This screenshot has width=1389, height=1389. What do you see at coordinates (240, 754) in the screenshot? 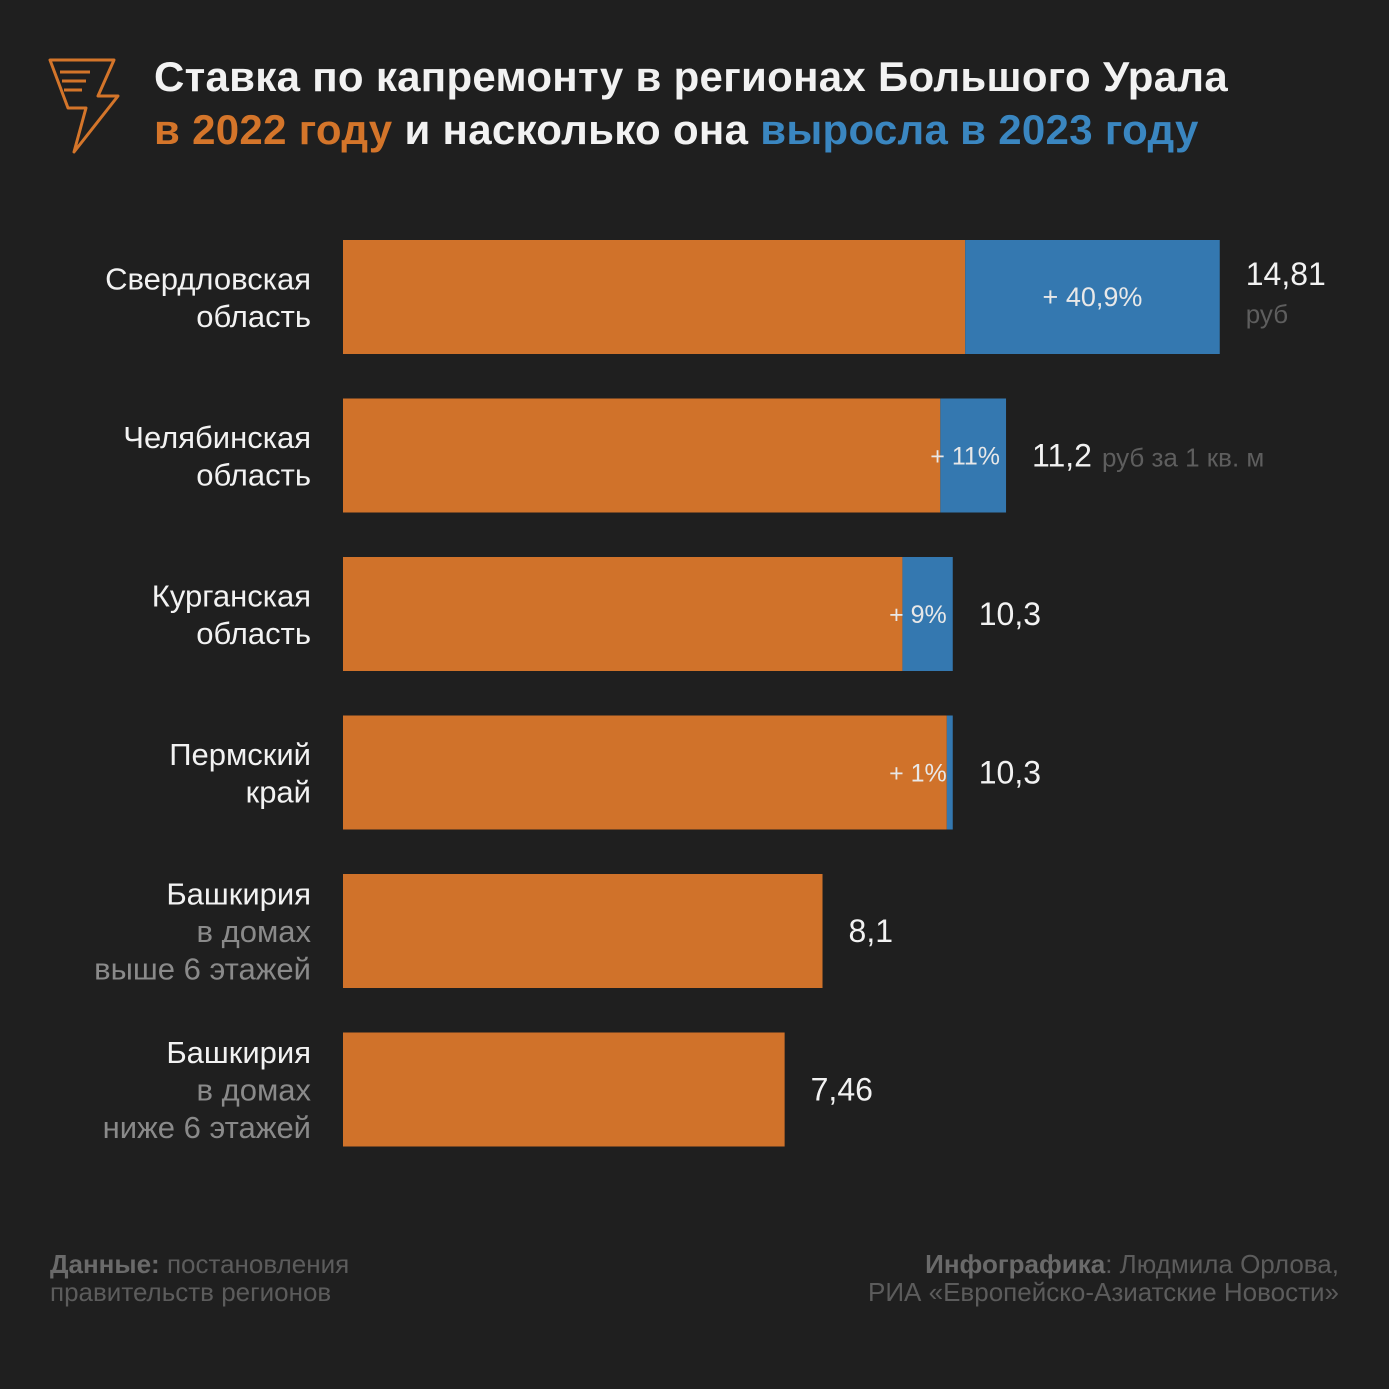
I see `category-label: Пермский` at bounding box center [240, 754].